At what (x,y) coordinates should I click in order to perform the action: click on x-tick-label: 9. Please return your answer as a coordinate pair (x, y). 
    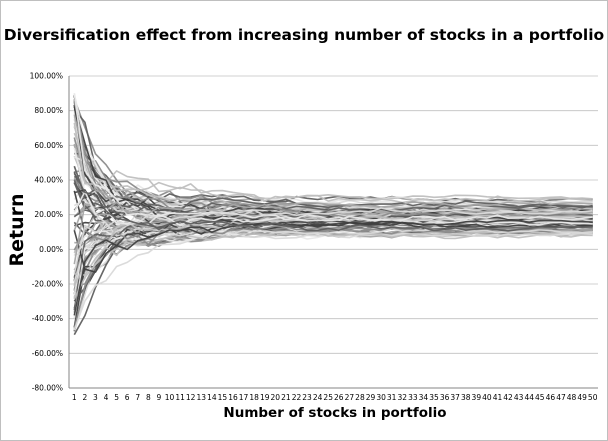
    Looking at the image, I should click on (159, 397).